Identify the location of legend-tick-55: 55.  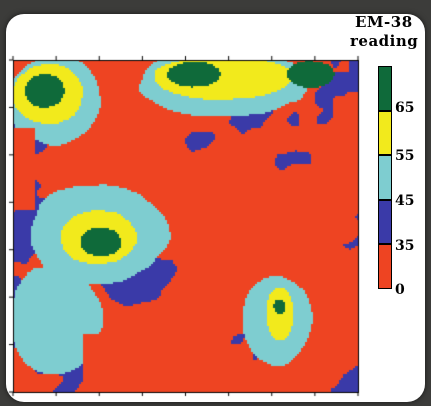
(404, 156).